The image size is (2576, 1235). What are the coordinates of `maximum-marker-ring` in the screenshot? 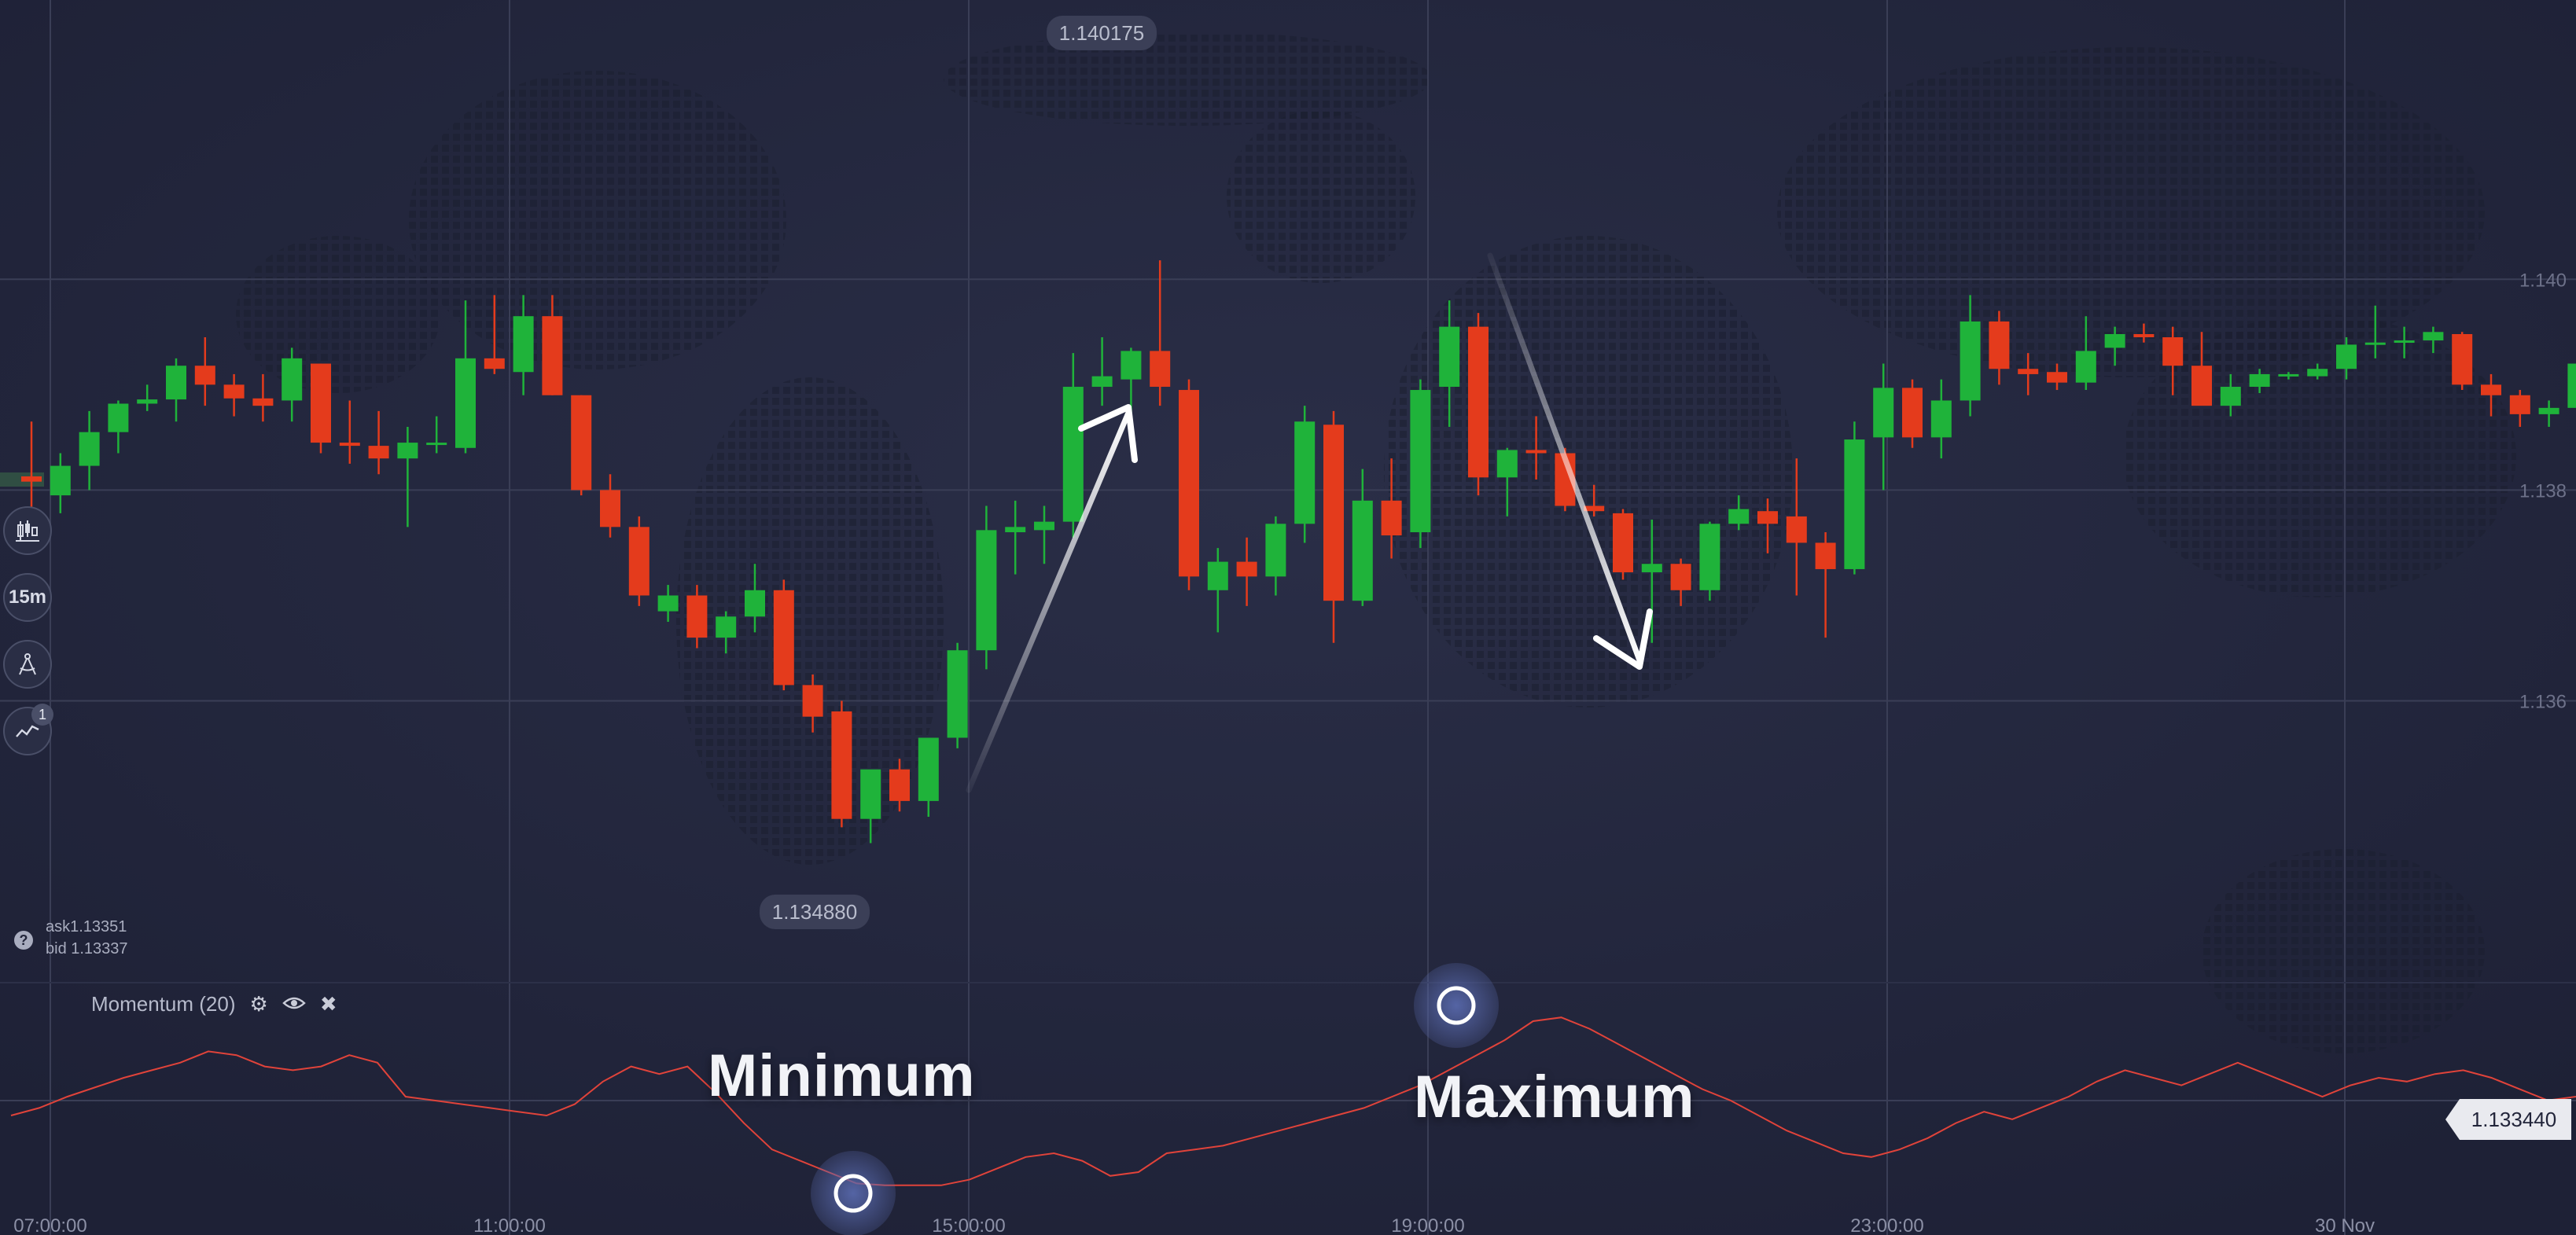 It's located at (1456, 1005).